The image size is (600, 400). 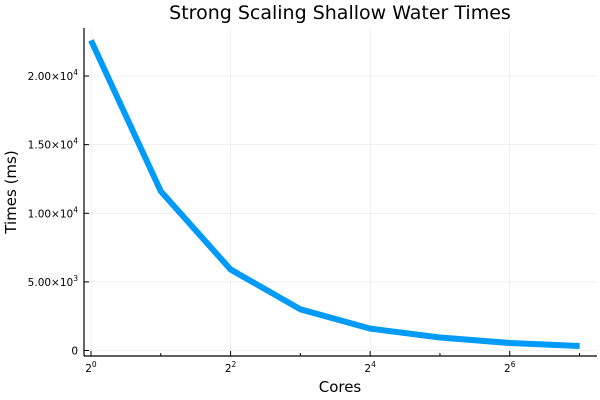 What do you see at coordinates (51, 77) in the screenshot?
I see `y-tick-mantissa: 2.00×10` at bounding box center [51, 77].